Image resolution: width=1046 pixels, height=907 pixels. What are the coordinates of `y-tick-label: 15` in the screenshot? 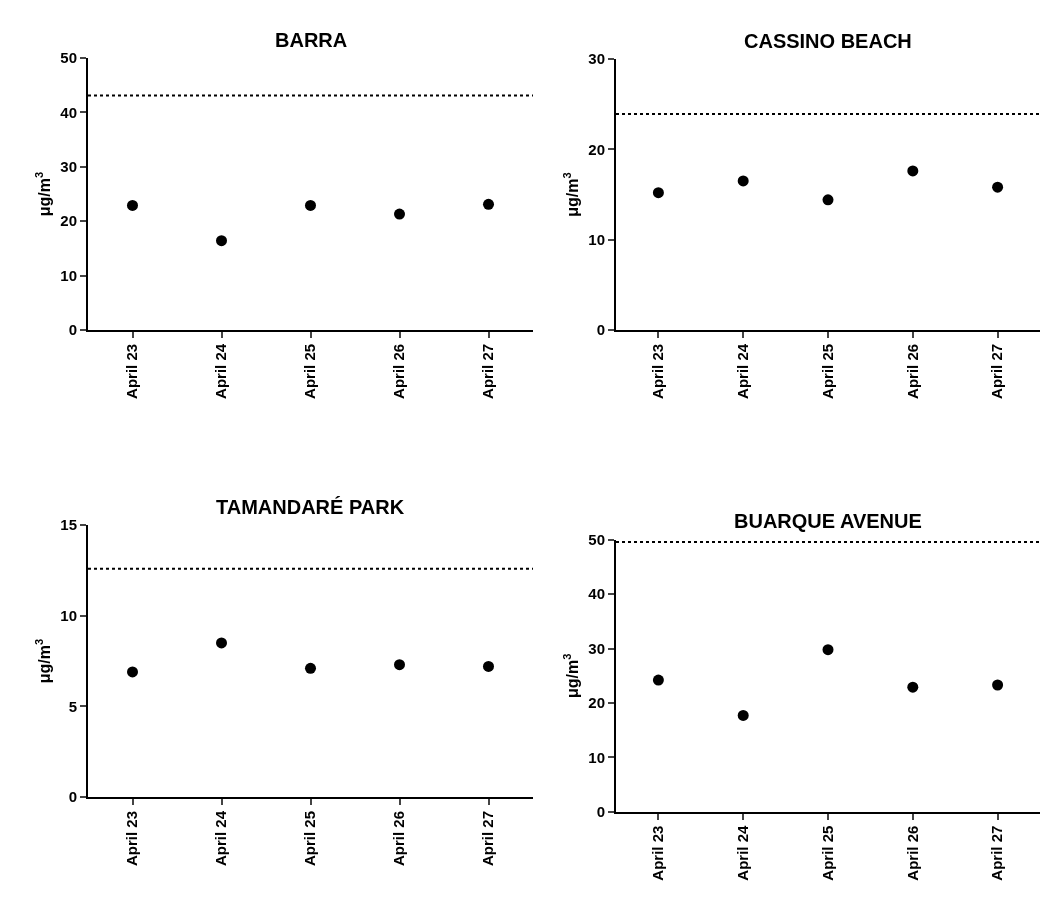 It's located at (68, 525).